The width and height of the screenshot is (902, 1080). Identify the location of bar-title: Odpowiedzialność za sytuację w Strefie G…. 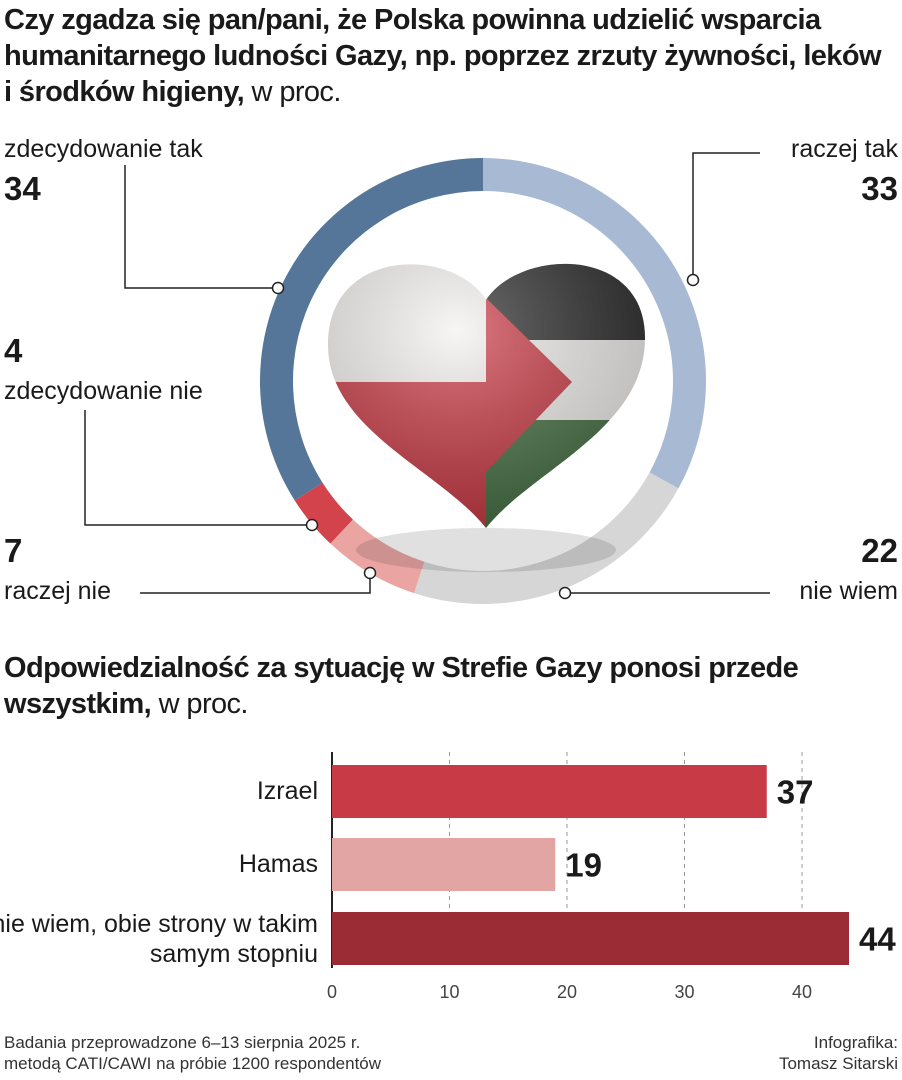
(444, 686).